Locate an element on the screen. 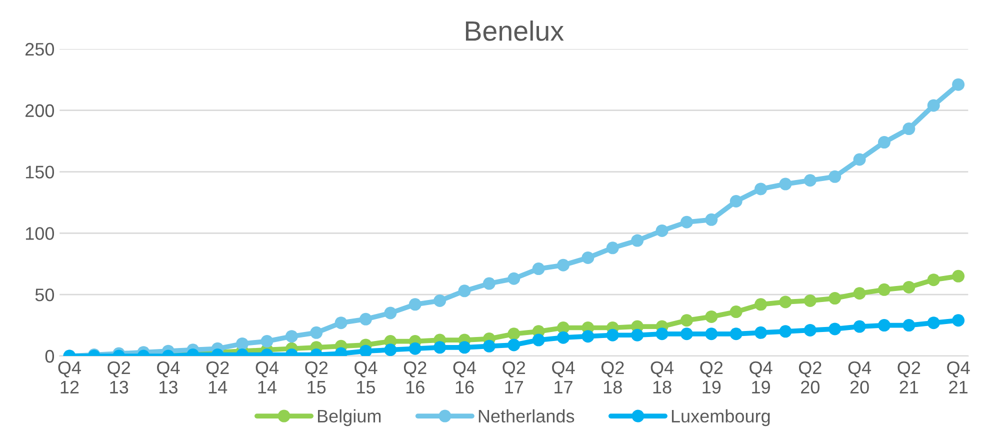  x-tick-label: Q2 19 is located at coordinates (711, 377).